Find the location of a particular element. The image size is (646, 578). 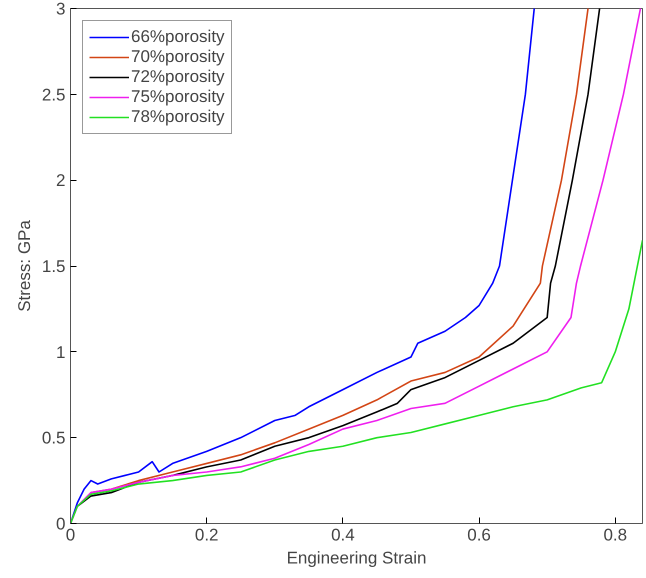

y-tick-label: 0.5 is located at coordinates (54, 438).